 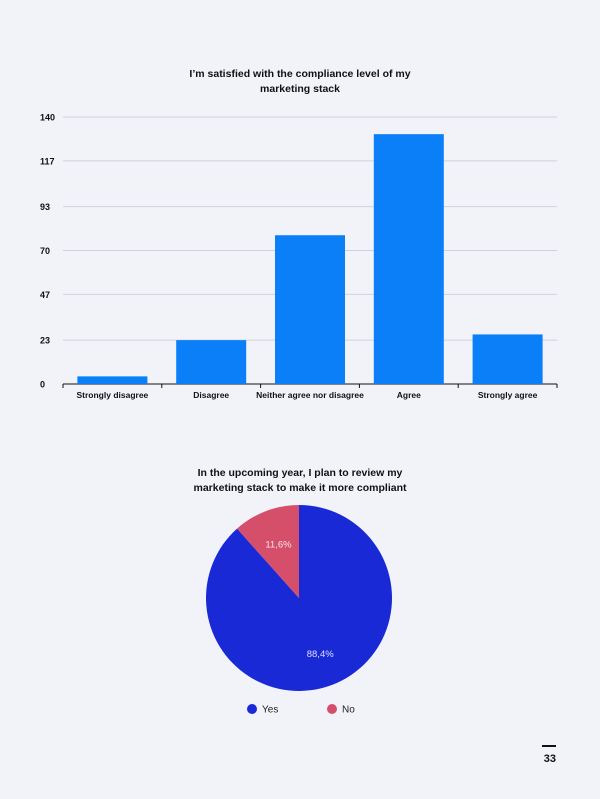 What do you see at coordinates (320, 654) in the screenshot?
I see `pie-slice-label: 88,4%` at bounding box center [320, 654].